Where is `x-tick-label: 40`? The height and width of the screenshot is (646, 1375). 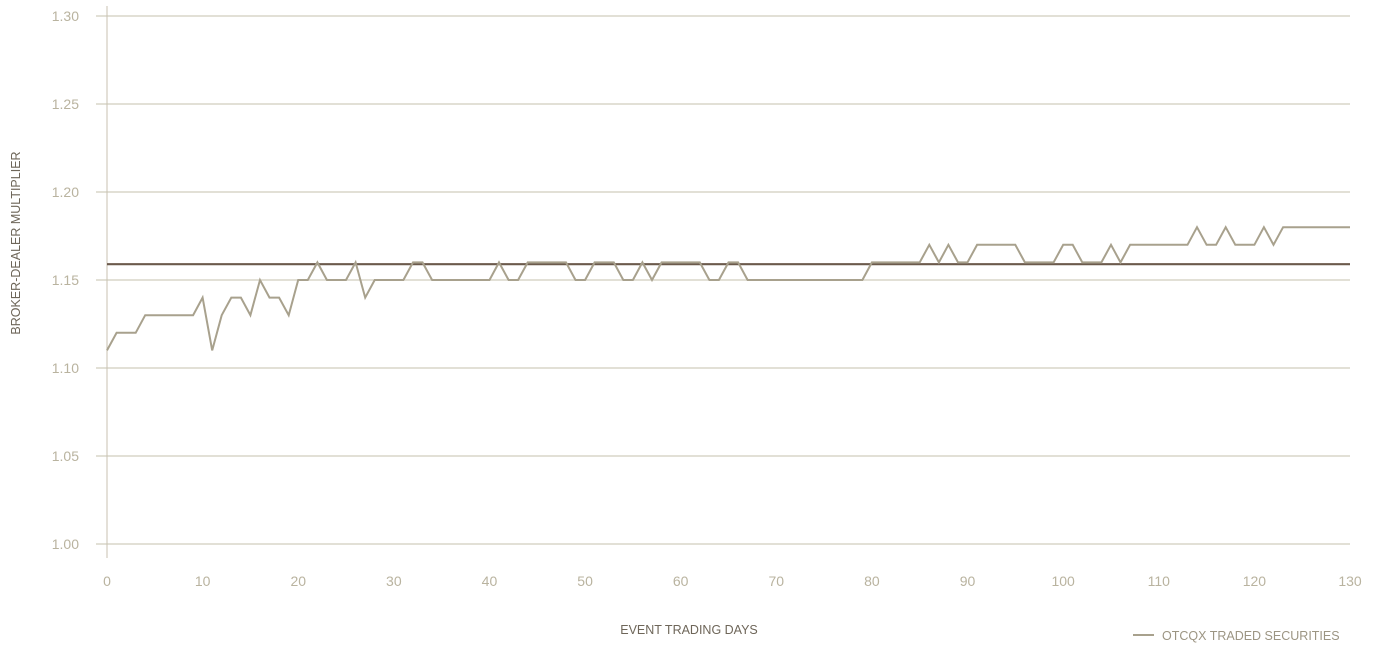 x-tick-label: 40 is located at coordinates (490, 581).